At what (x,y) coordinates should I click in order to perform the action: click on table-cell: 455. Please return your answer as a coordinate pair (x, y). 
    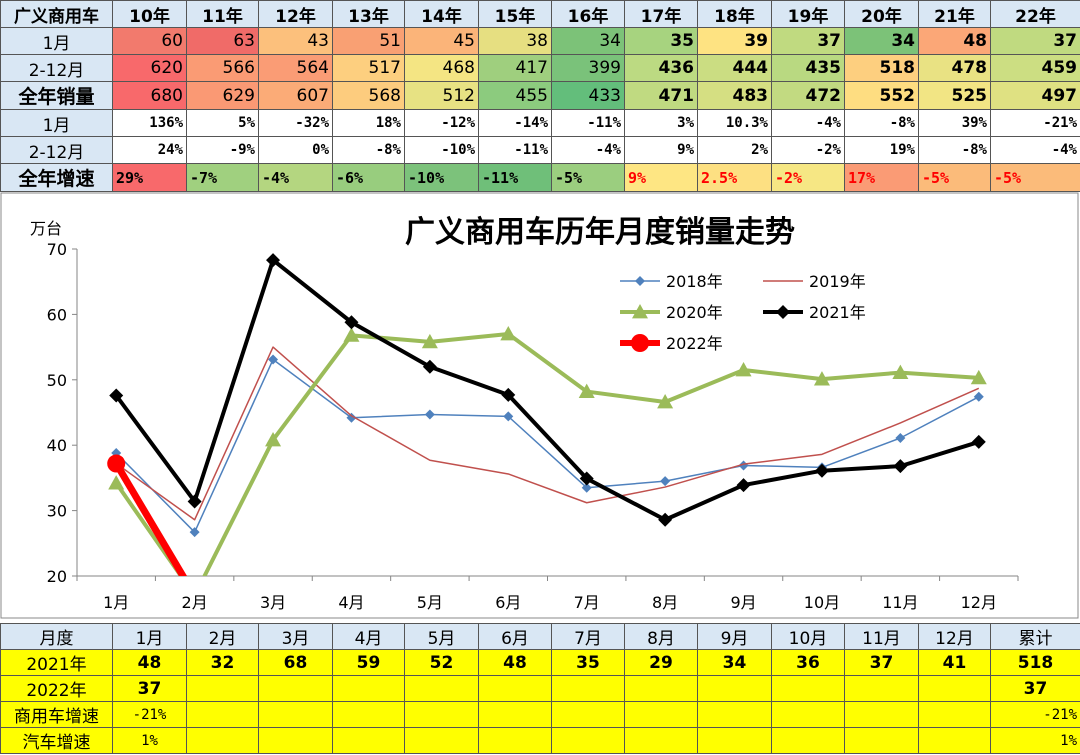
    Looking at the image, I should click on (515, 95).